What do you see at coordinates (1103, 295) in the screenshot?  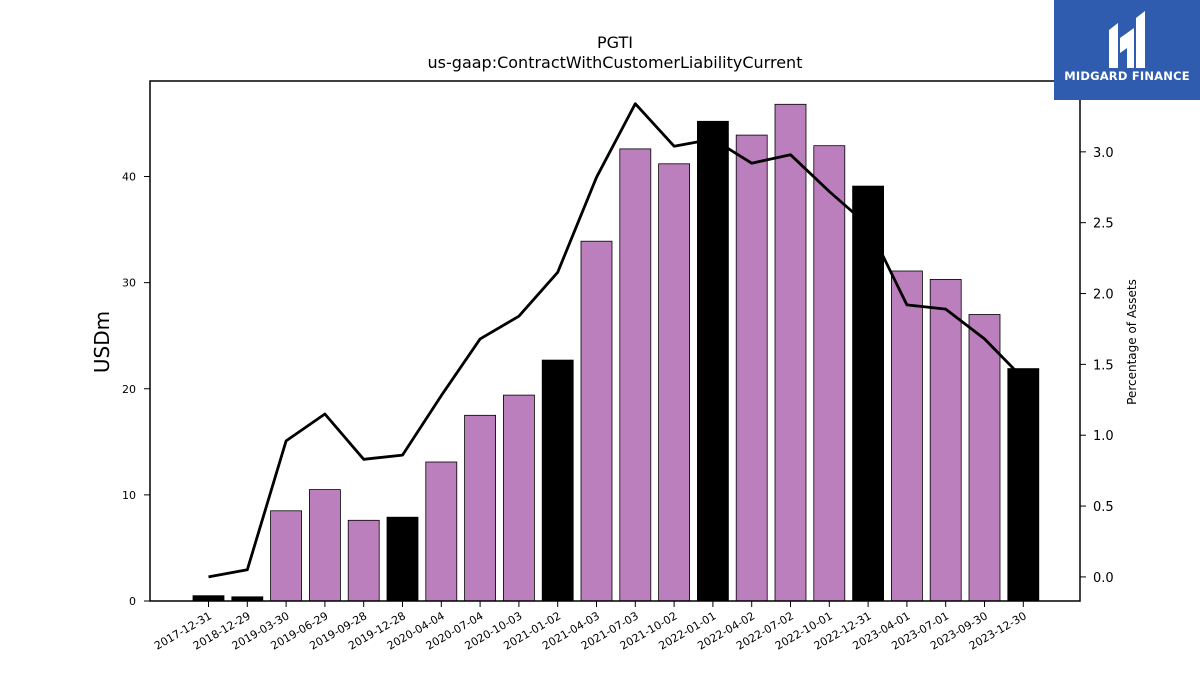 I see `y-right-tick-label: 2.0` at bounding box center [1103, 295].